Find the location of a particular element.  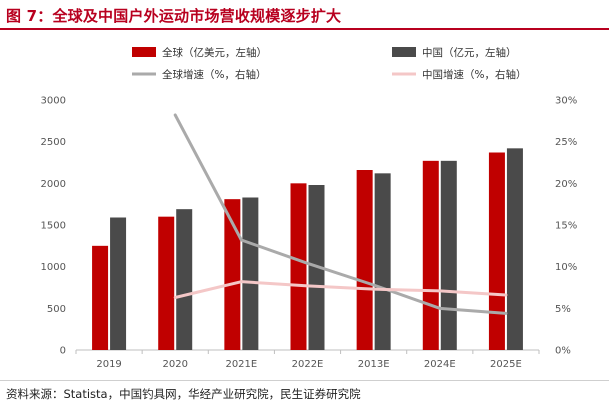

y-right-tick-label: 5% is located at coordinates (563, 309).